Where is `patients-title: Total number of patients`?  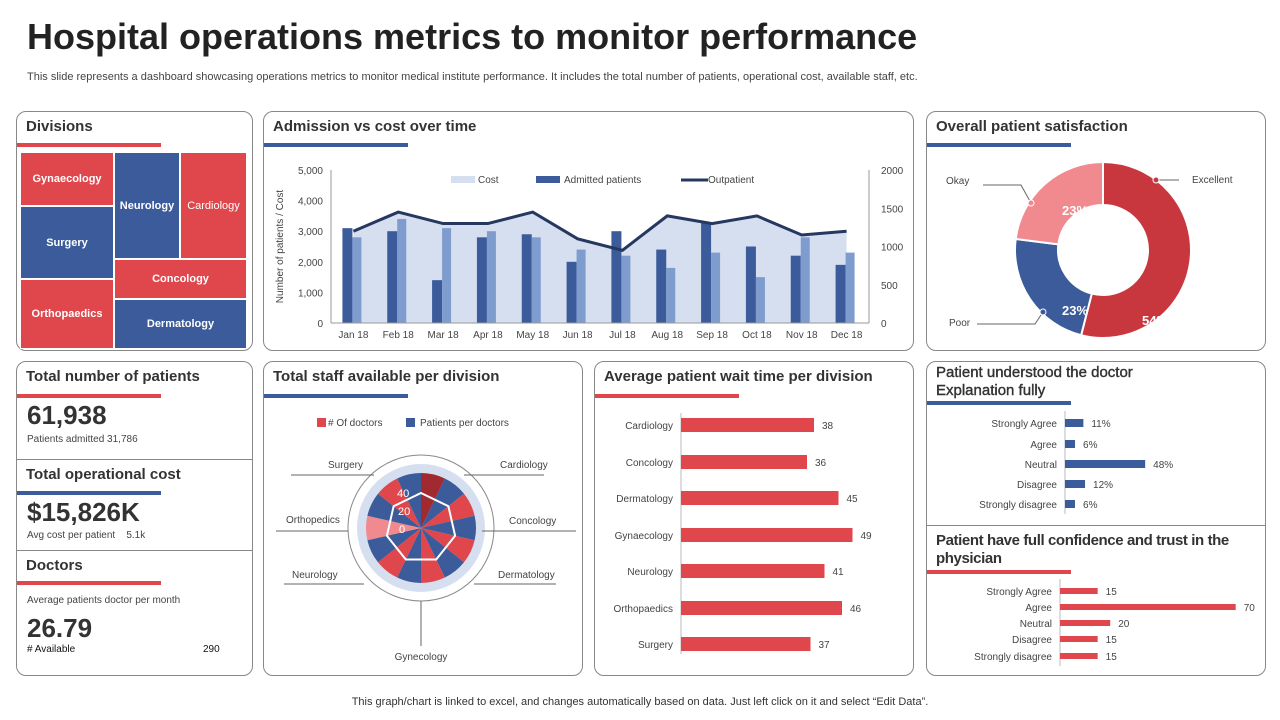
patients-title: Total number of patients is located at coordinates (113, 376).